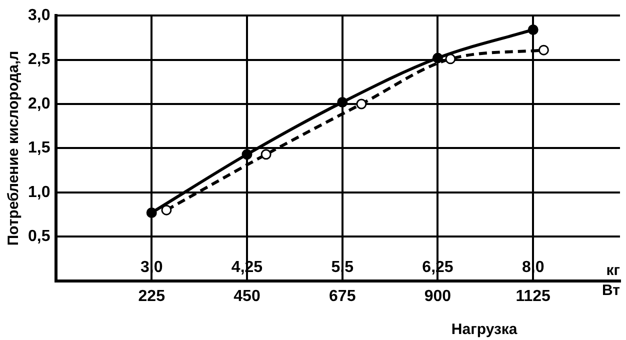 The width and height of the screenshot is (626, 340). Describe the element at coordinates (342, 296) in the screenshot. I see `x-tick-label: 675` at that location.